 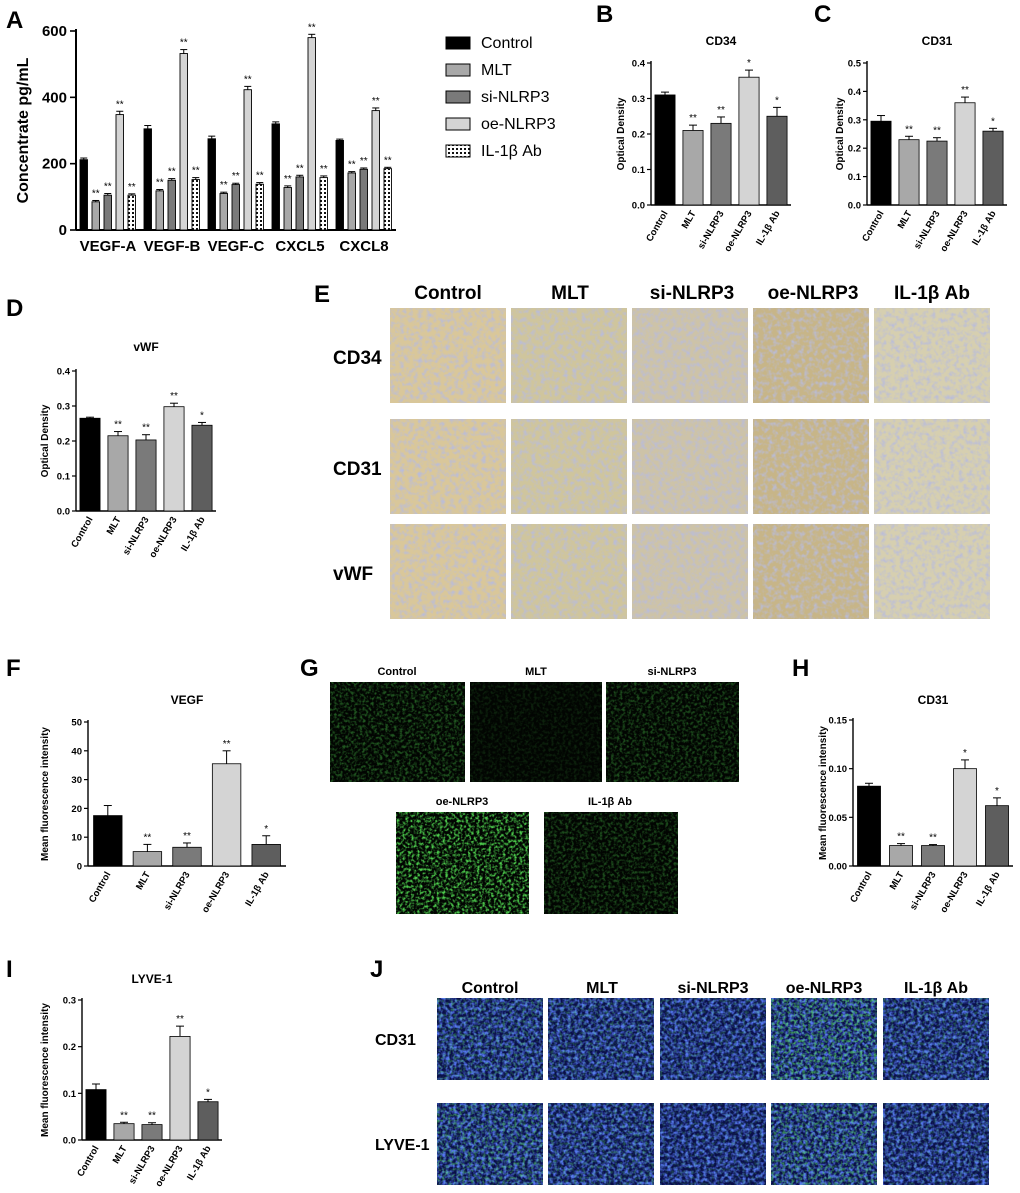 I want to click on chart-title: vWF, so click(x=145, y=347).